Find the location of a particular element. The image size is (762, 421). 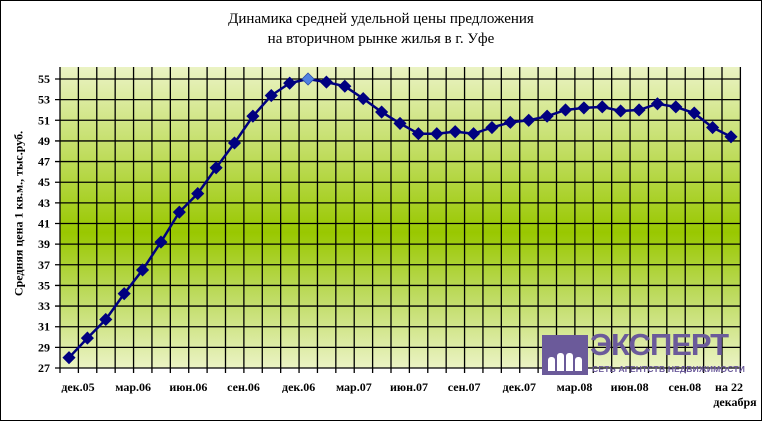

x-tick-label: дек.05 is located at coordinates (77, 387).